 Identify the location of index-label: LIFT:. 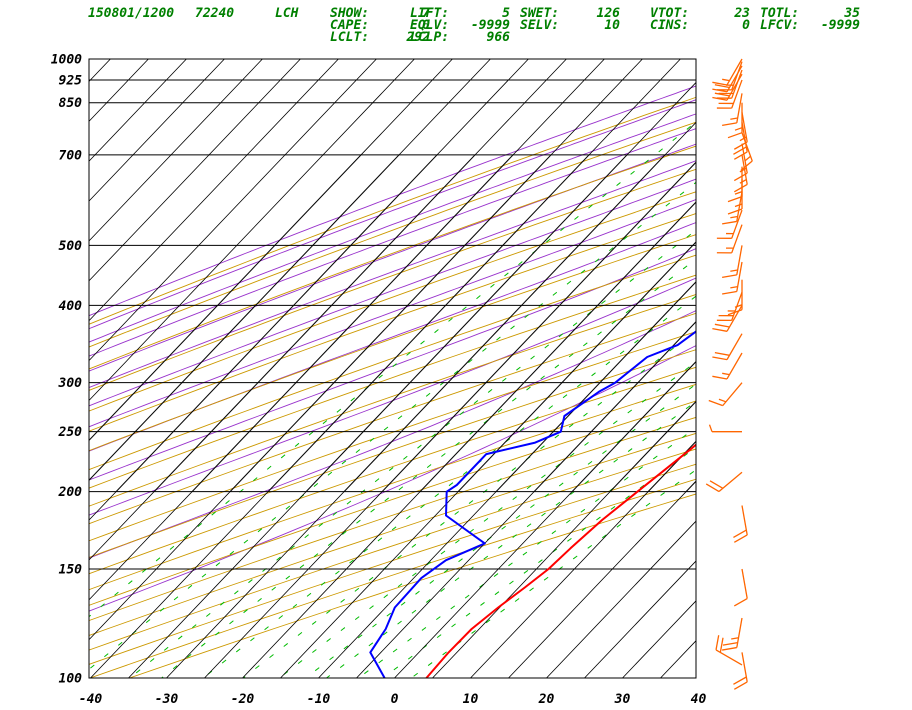
(429, 13).